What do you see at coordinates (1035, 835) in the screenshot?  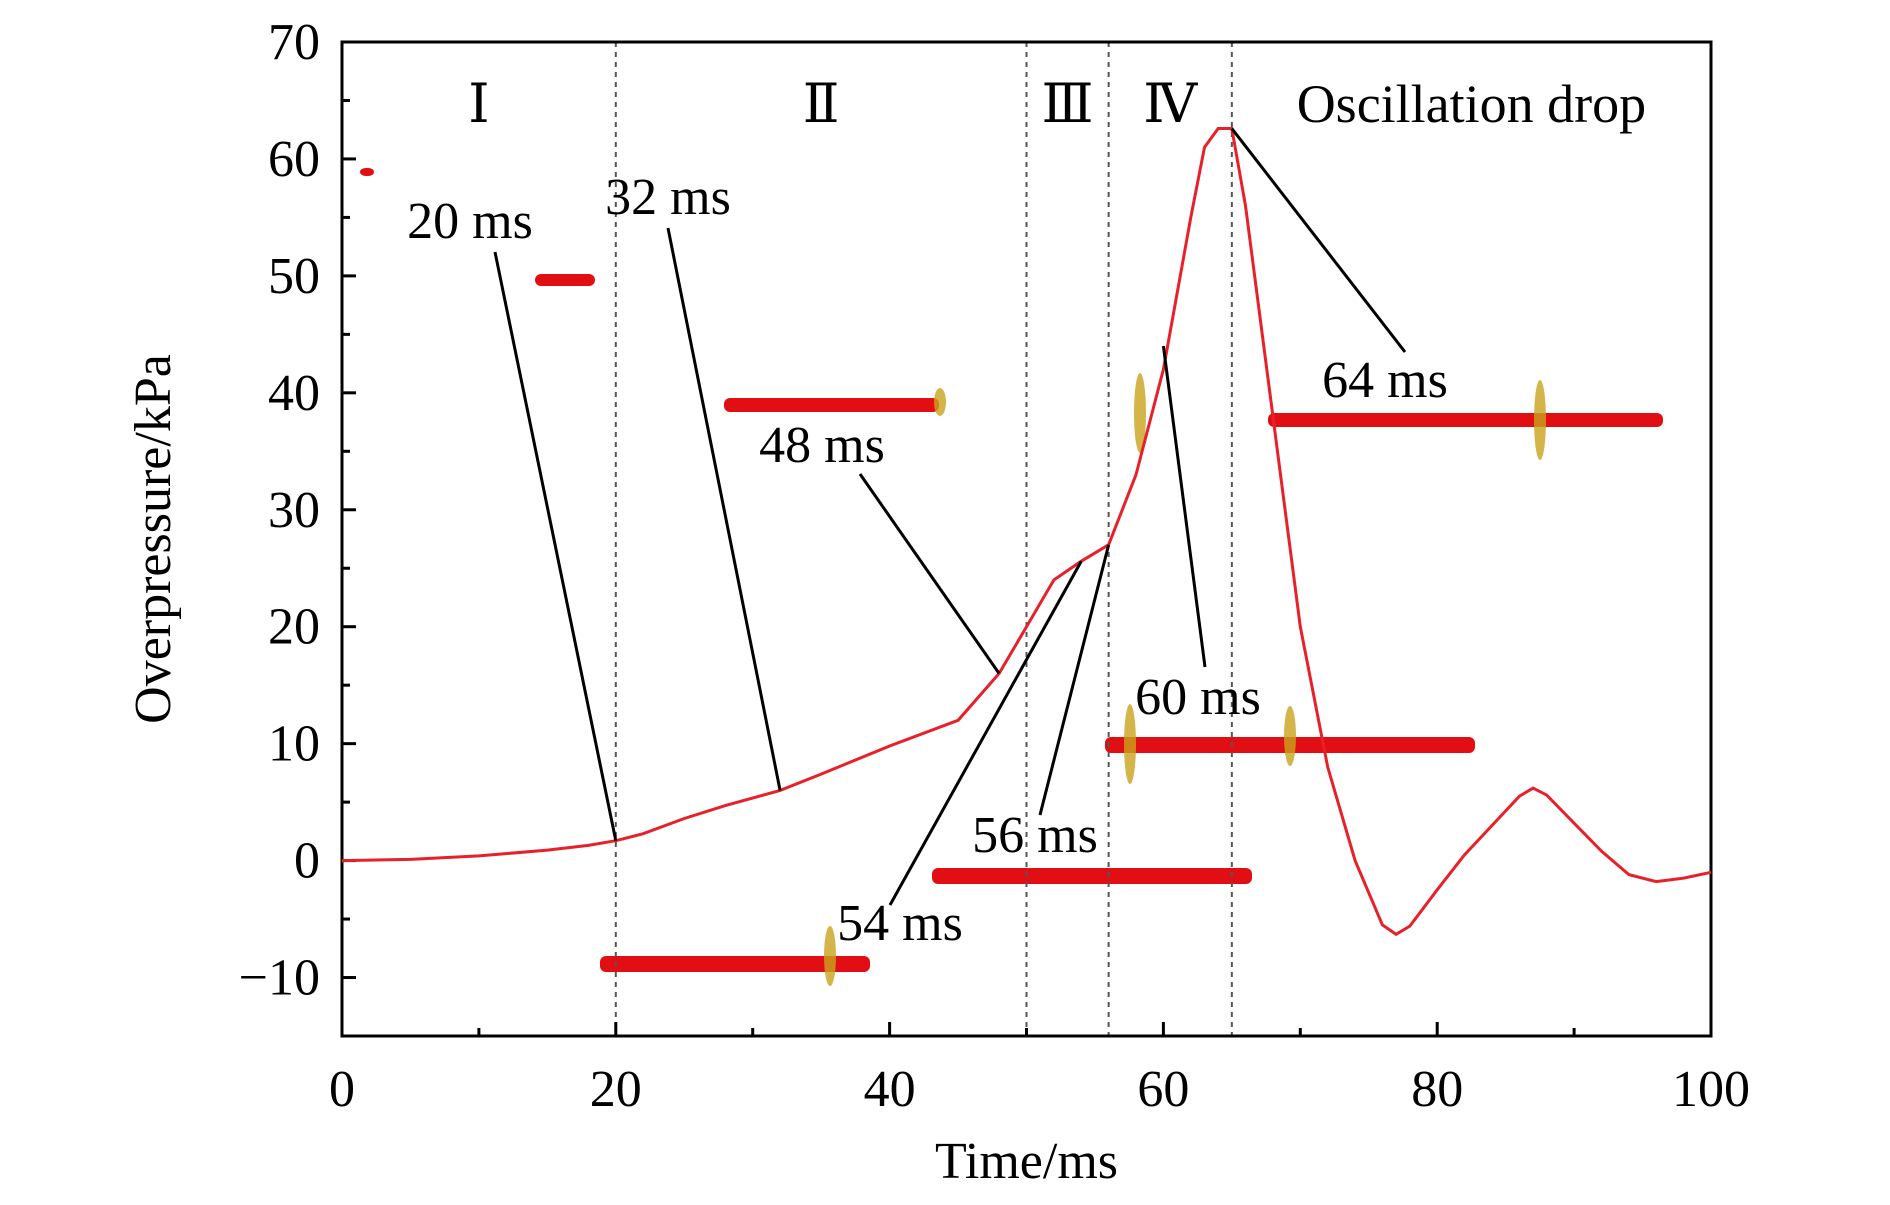 I see `annotation-label: 56 ms` at bounding box center [1035, 835].